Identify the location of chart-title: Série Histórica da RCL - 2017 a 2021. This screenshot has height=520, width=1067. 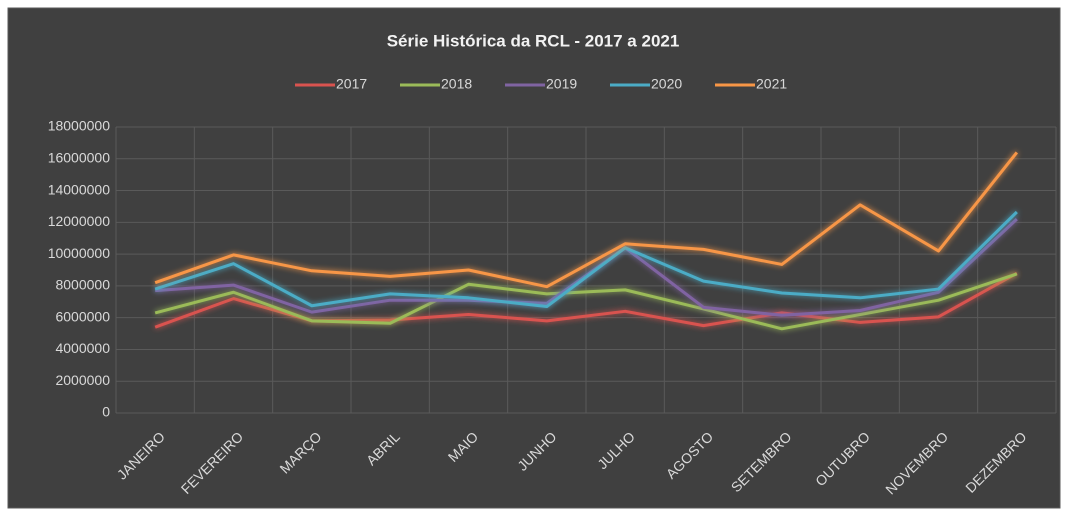
(533, 40).